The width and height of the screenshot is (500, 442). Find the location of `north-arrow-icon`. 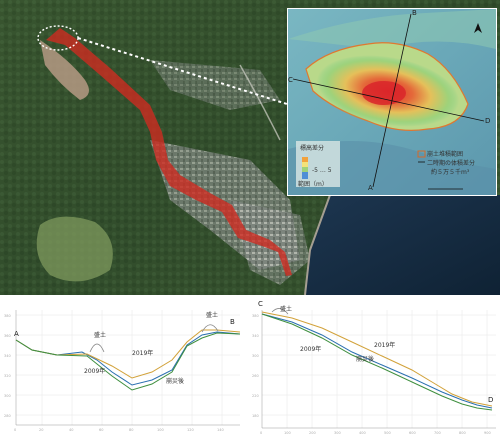

north-arrow-icon is located at coordinates (478, 28).